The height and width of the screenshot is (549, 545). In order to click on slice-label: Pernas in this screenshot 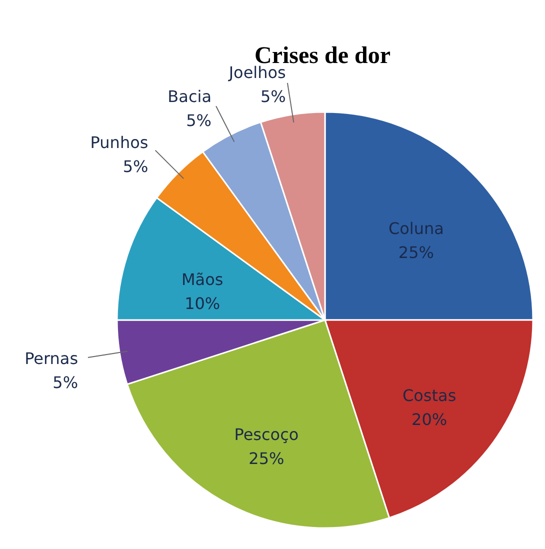, I will do `click(51, 358)`.